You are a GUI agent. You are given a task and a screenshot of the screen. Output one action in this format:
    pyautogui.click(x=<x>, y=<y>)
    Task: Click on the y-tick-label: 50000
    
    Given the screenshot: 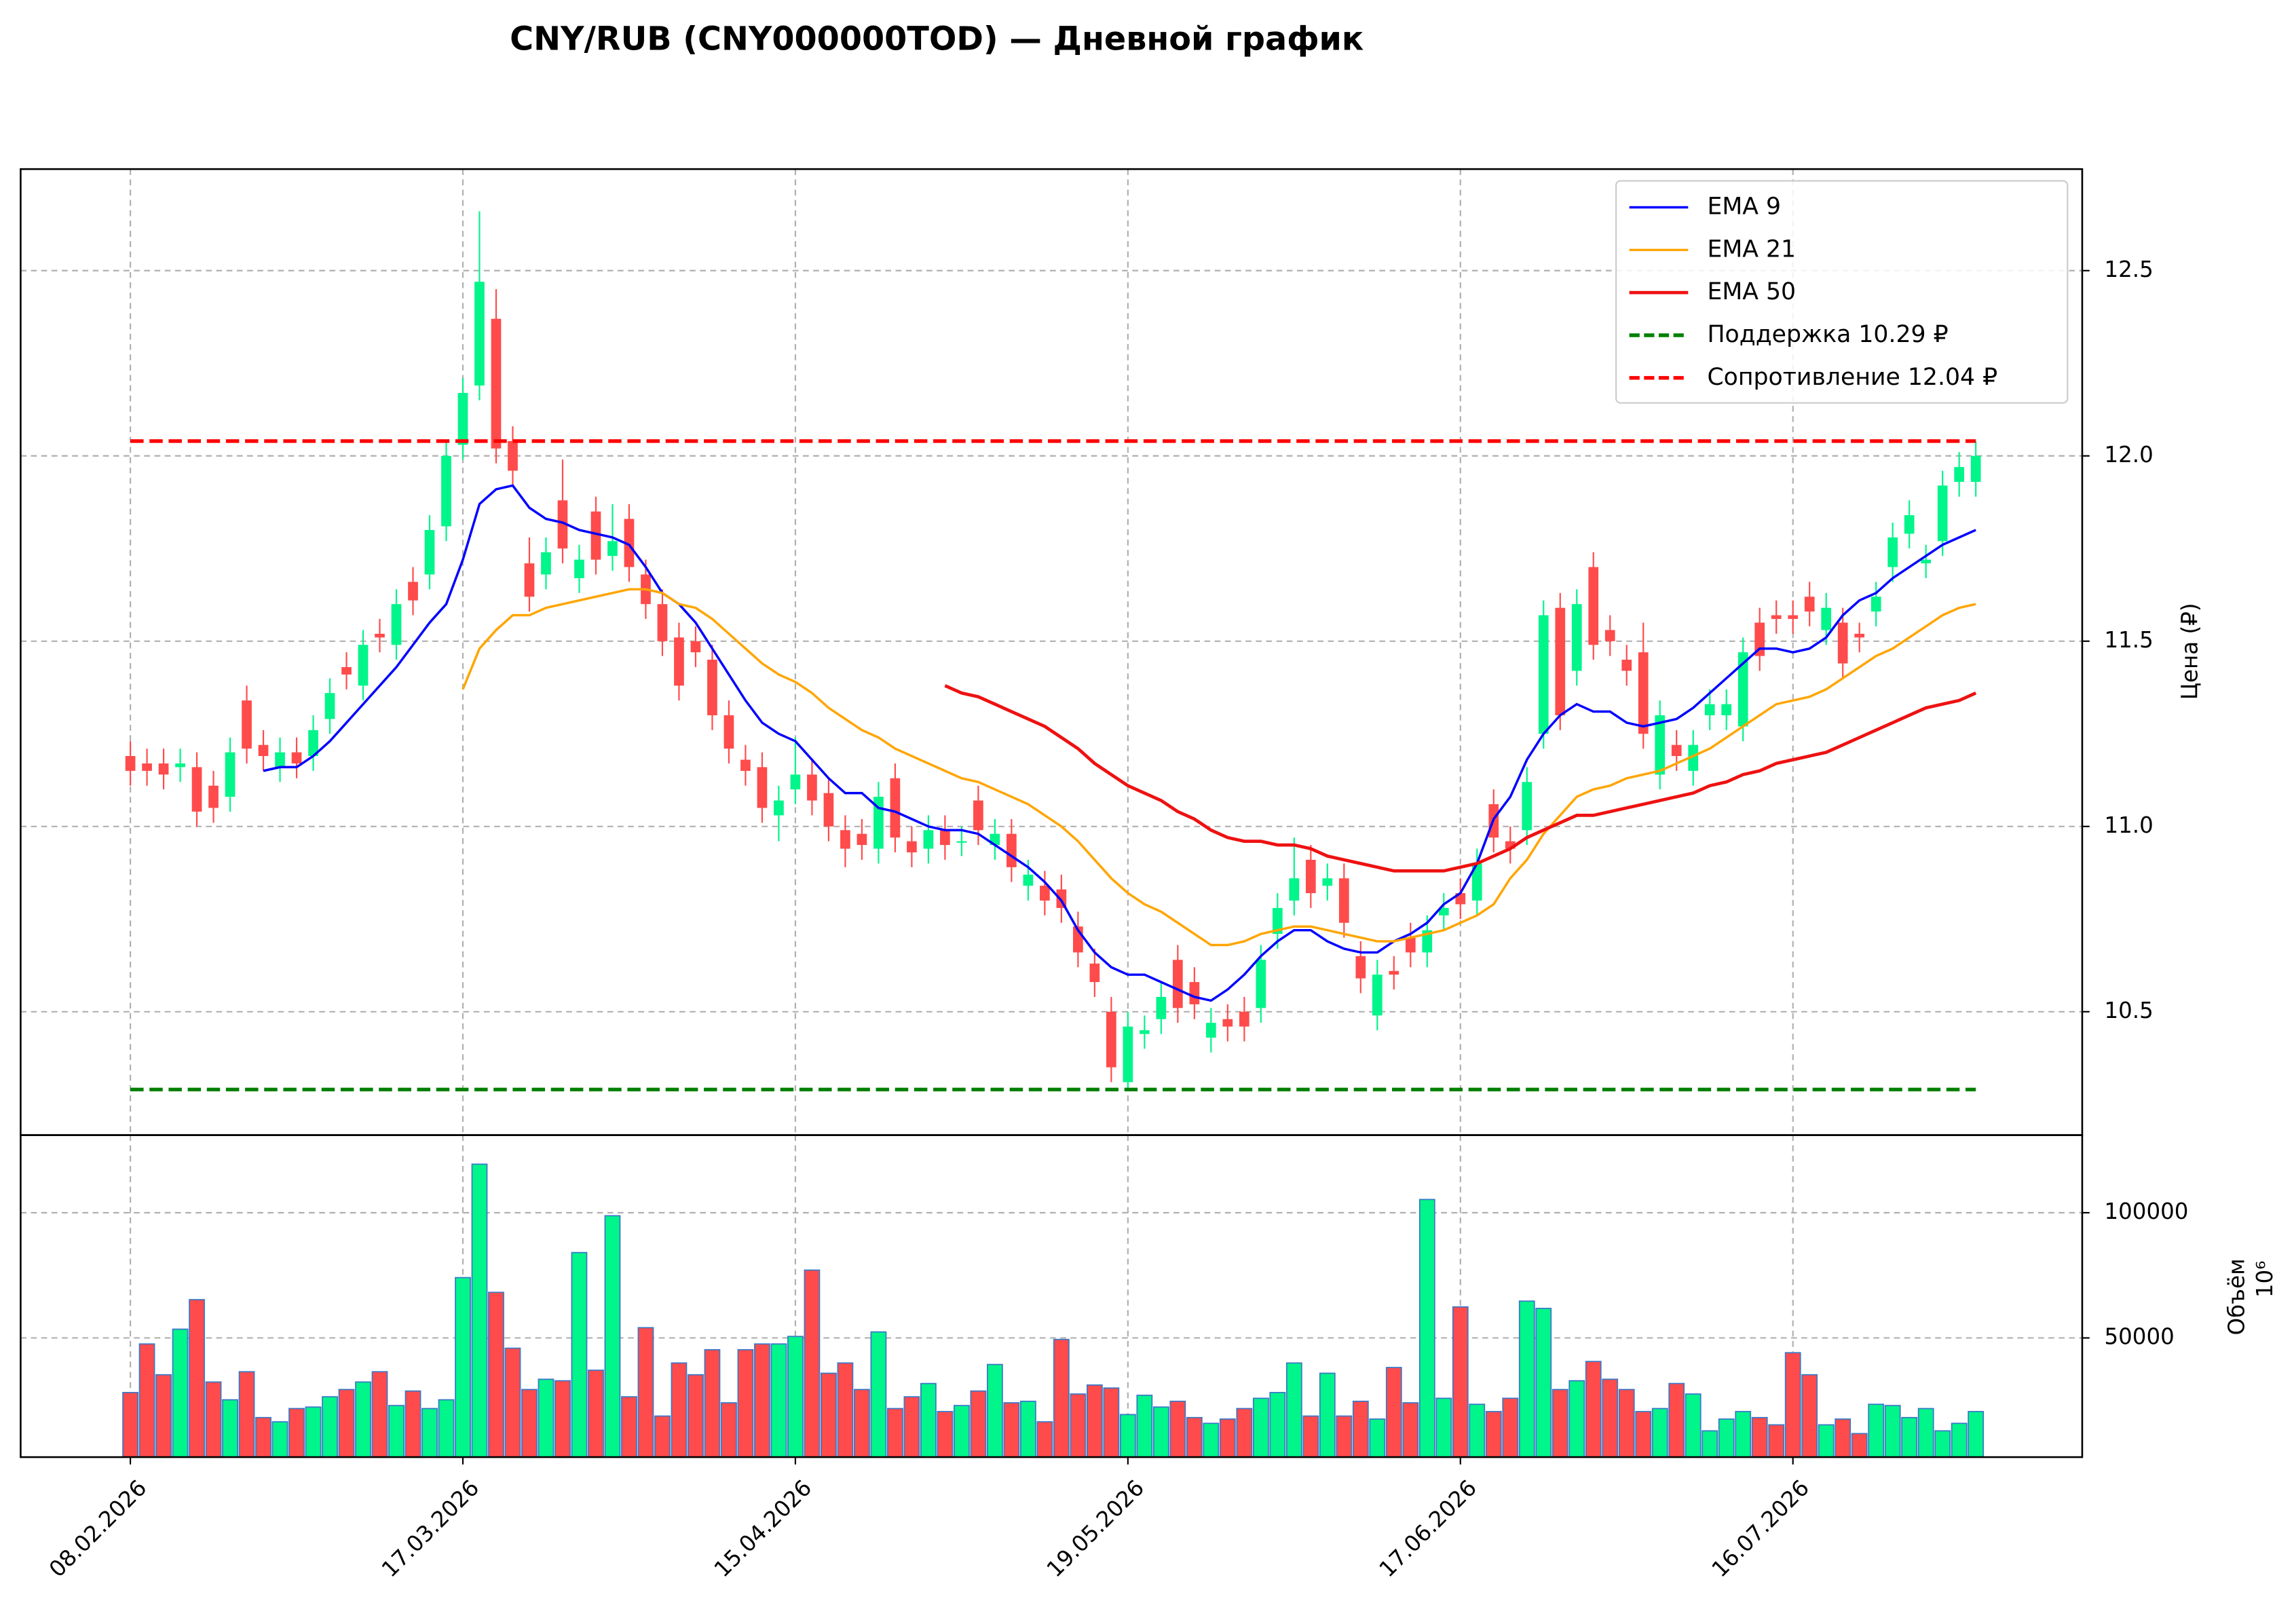 What is the action you would take?
    pyautogui.click(x=2139, y=1336)
    